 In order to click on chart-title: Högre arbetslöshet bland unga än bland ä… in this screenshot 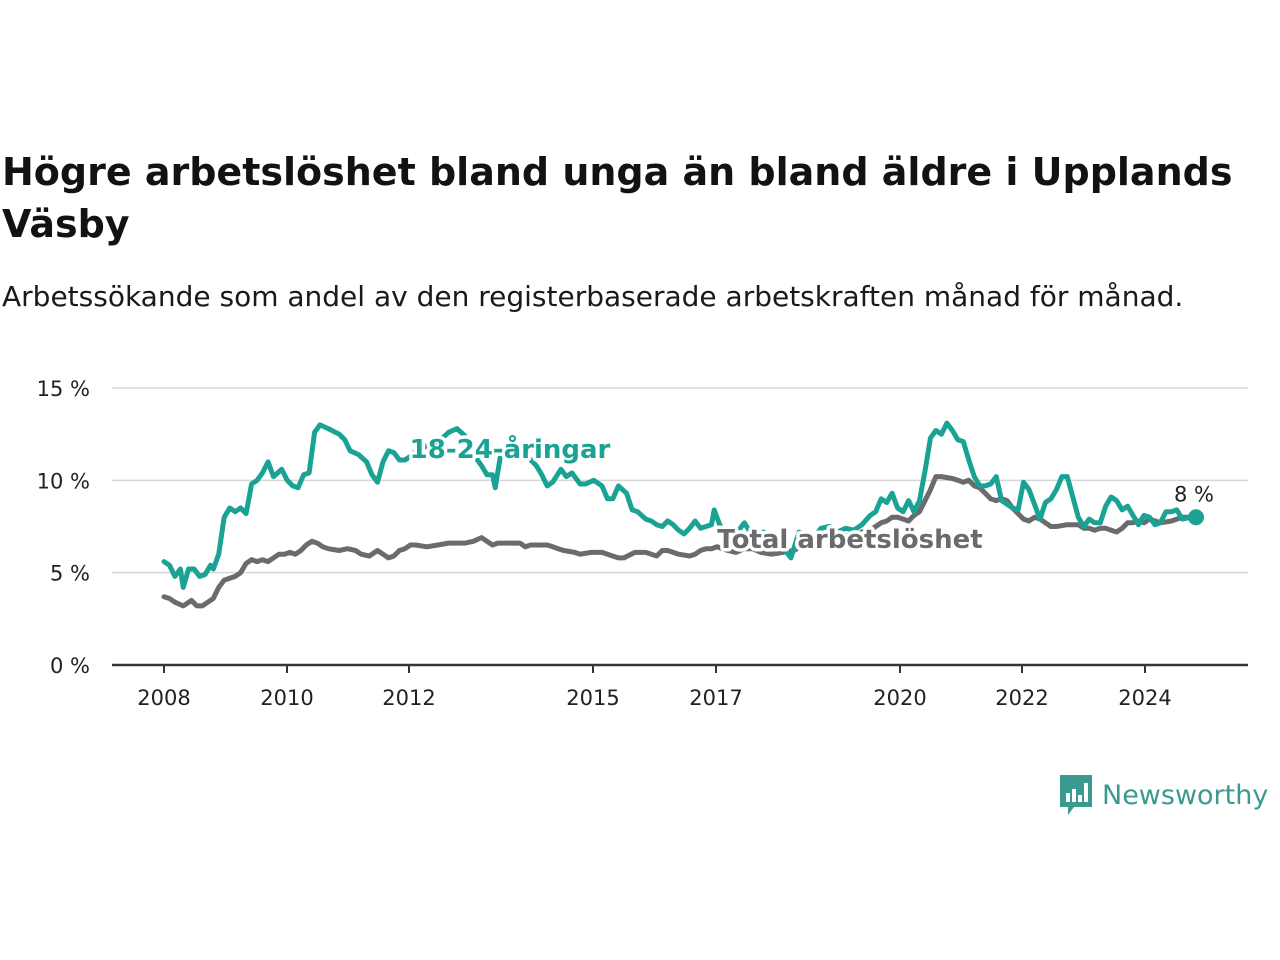, I will do `click(617, 198)`.